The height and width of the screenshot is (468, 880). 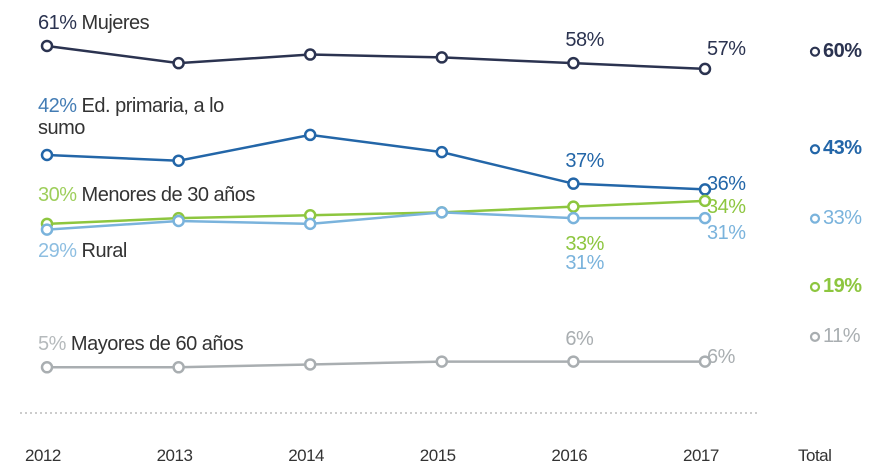 I want to click on total-label: 60%, so click(x=842, y=50).